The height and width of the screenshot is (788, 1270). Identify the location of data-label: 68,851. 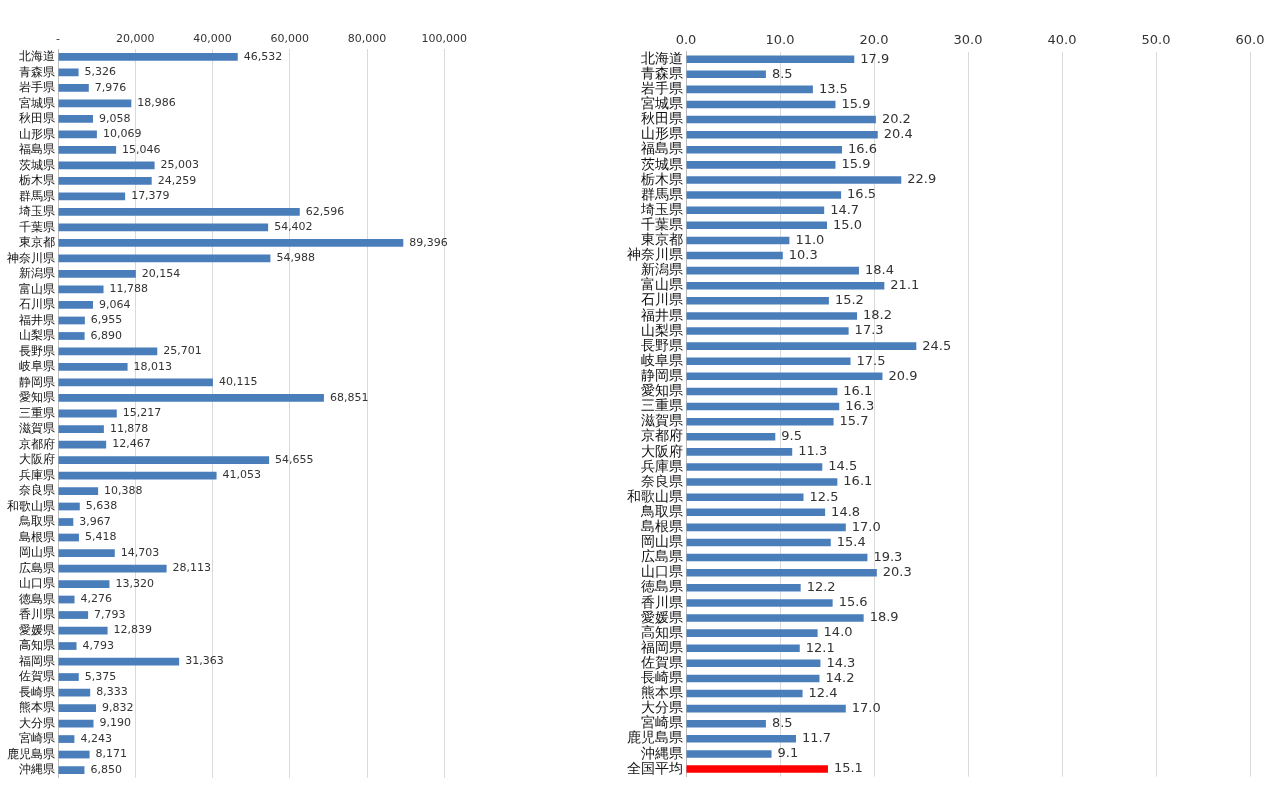
(349, 397).